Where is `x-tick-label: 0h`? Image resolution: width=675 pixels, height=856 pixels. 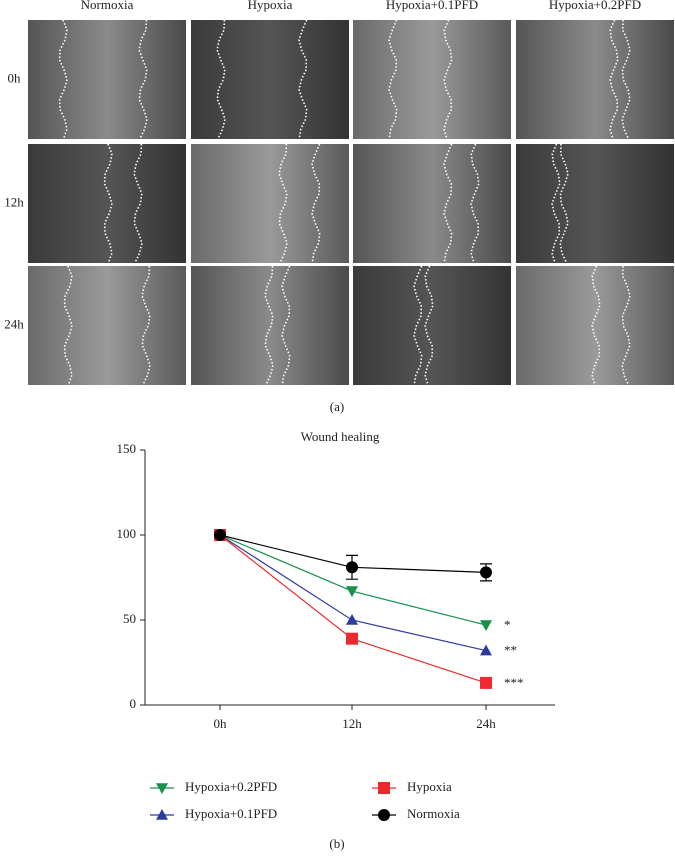
x-tick-label: 0h is located at coordinates (221, 723).